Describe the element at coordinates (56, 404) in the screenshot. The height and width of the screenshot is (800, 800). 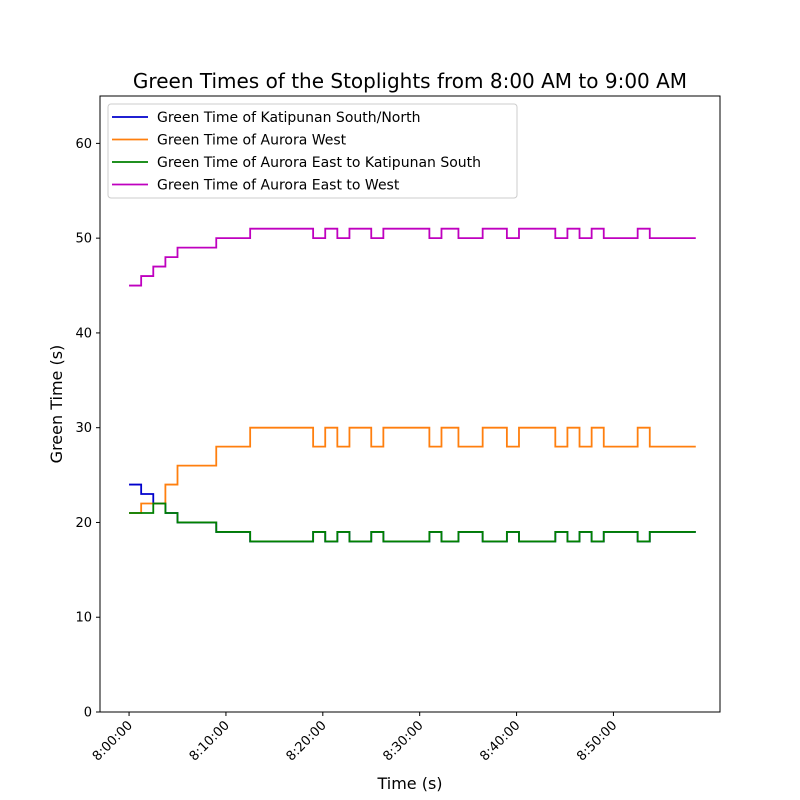
I see `y-axis-label: Green Time (s)` at that location.